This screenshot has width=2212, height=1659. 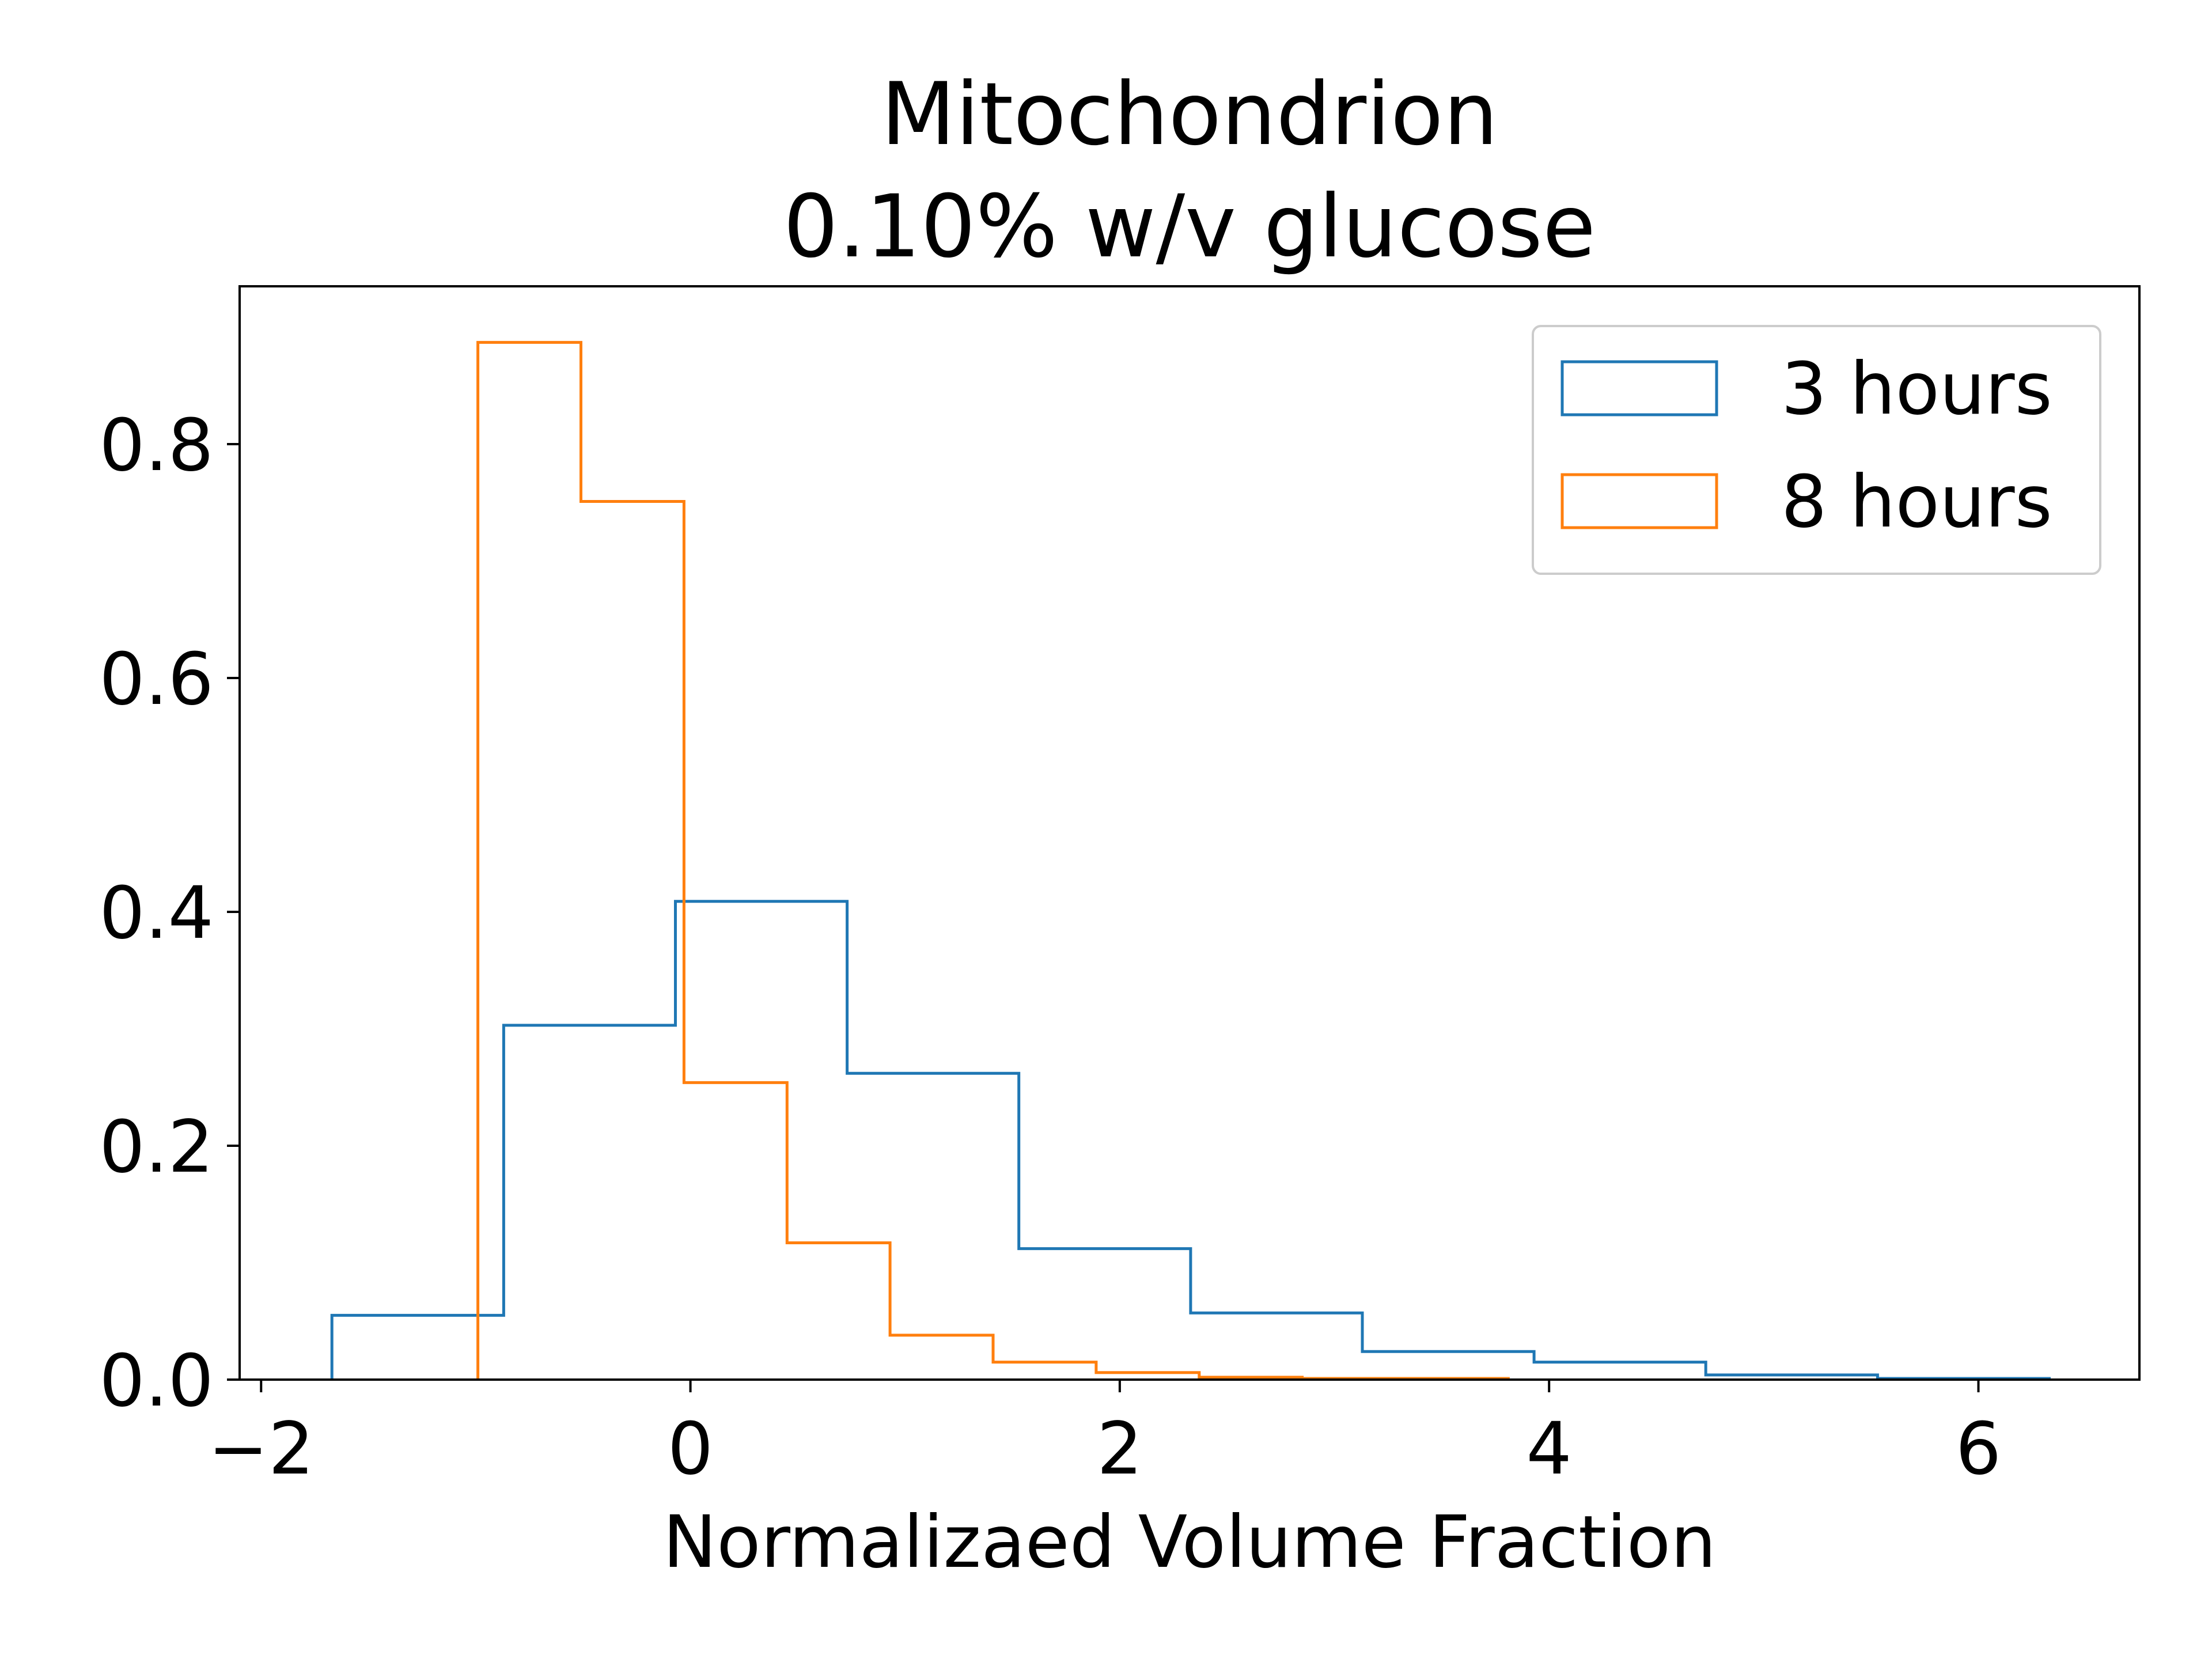 I want to click on y-tick-label: 0.8, so click(x=156, y=445).